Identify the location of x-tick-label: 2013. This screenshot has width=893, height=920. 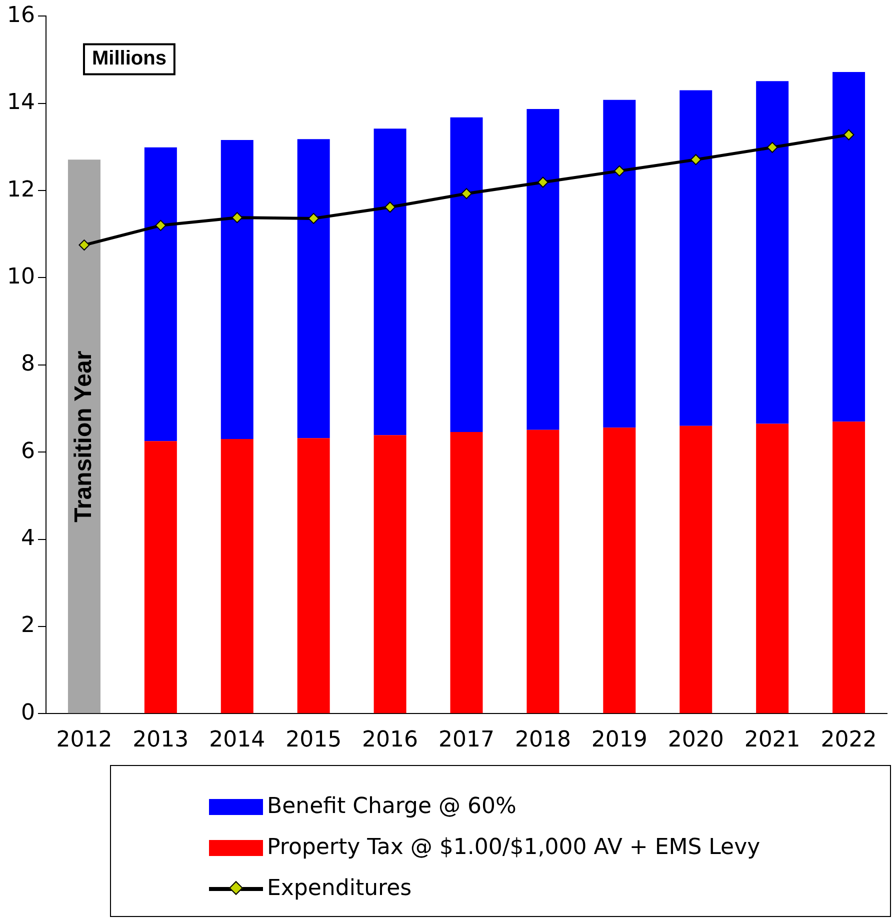
(160, 740).